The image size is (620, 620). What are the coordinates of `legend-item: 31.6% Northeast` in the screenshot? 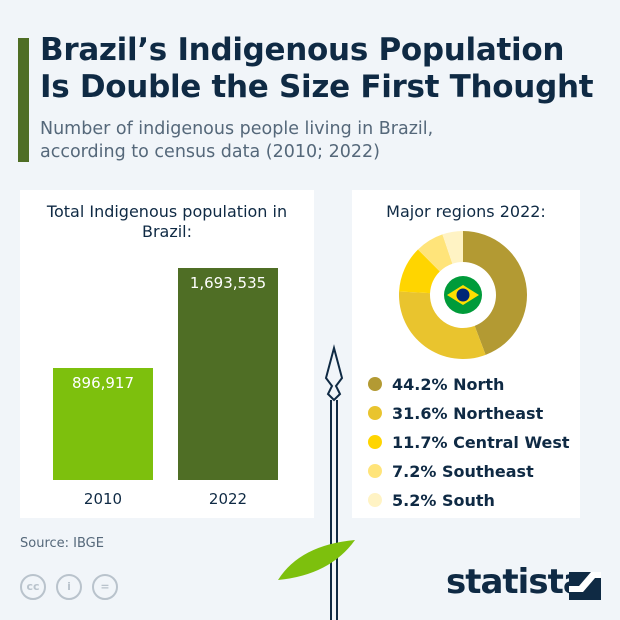 It's located at (455, 413).